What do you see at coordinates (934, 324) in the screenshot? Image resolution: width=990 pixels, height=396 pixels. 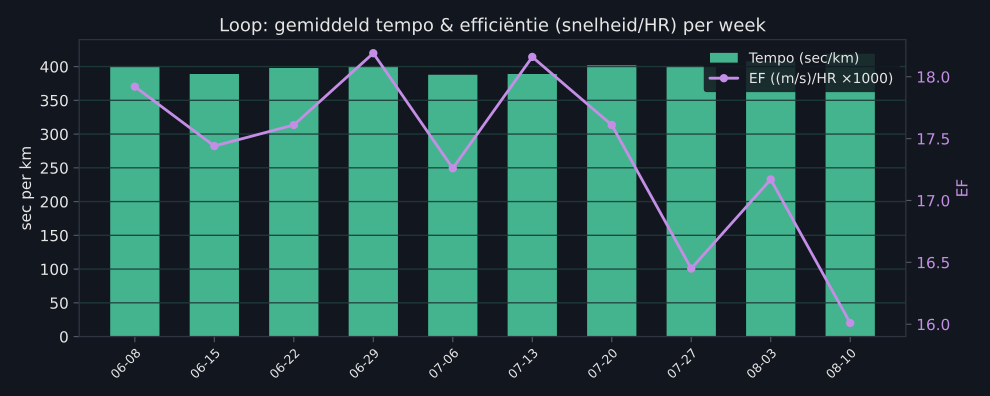 I see `y2-tick-label: 16.0` at bounding box center [934, 324].